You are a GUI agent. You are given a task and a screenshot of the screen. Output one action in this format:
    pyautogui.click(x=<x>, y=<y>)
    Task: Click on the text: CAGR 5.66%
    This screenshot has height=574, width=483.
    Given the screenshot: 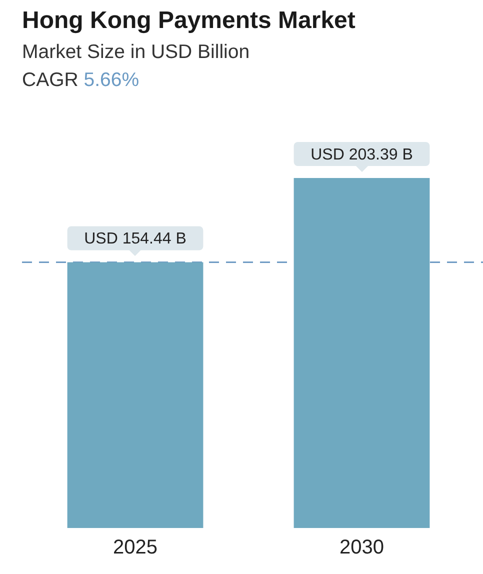 What is the action you would take?
    pyautogui.click(x=81, y=80)
    